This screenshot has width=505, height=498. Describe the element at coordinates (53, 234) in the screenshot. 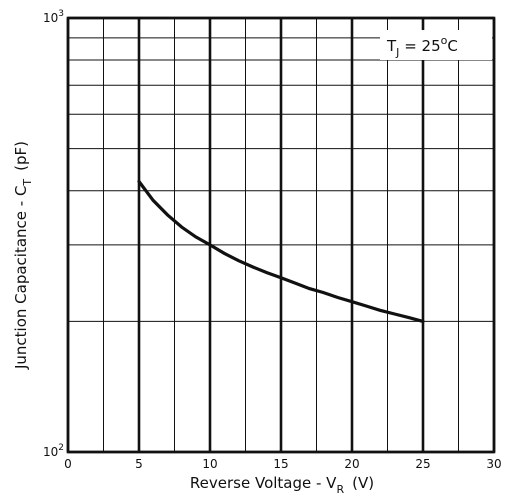

I see `y-tick-labels: 10² 10³` at that location.